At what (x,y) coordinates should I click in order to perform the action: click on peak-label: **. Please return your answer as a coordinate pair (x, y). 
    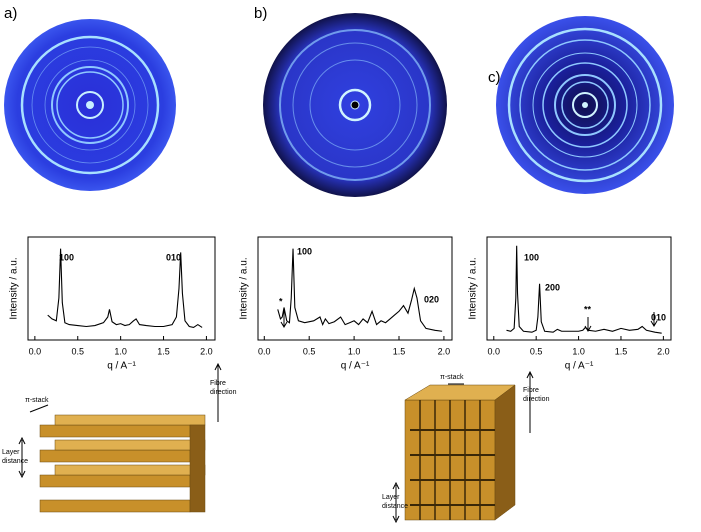
    Looking at the image, I should click on (588, 309).